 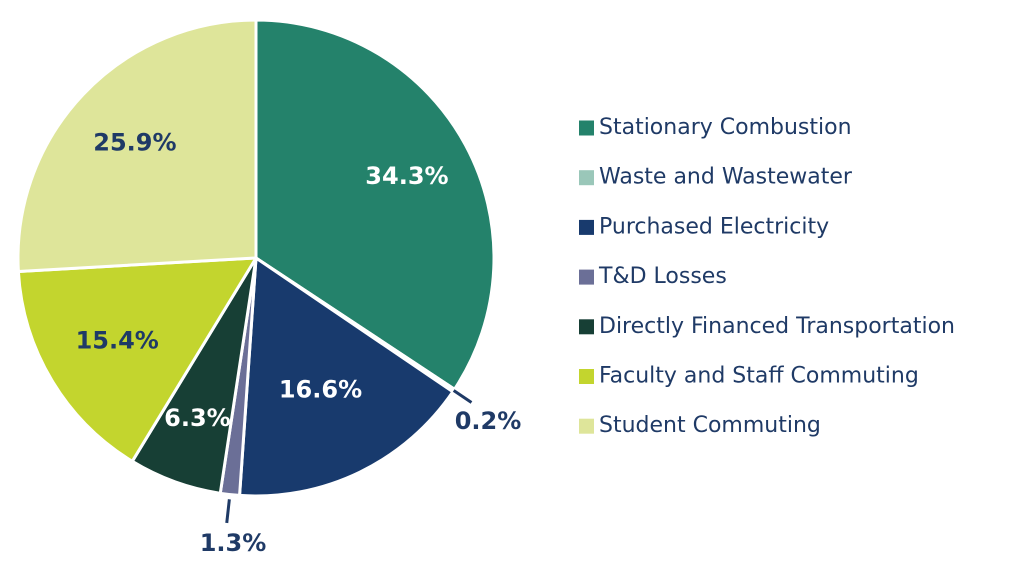 I want to click on leader-line-tandd-losses, so click(x=228, y=511).